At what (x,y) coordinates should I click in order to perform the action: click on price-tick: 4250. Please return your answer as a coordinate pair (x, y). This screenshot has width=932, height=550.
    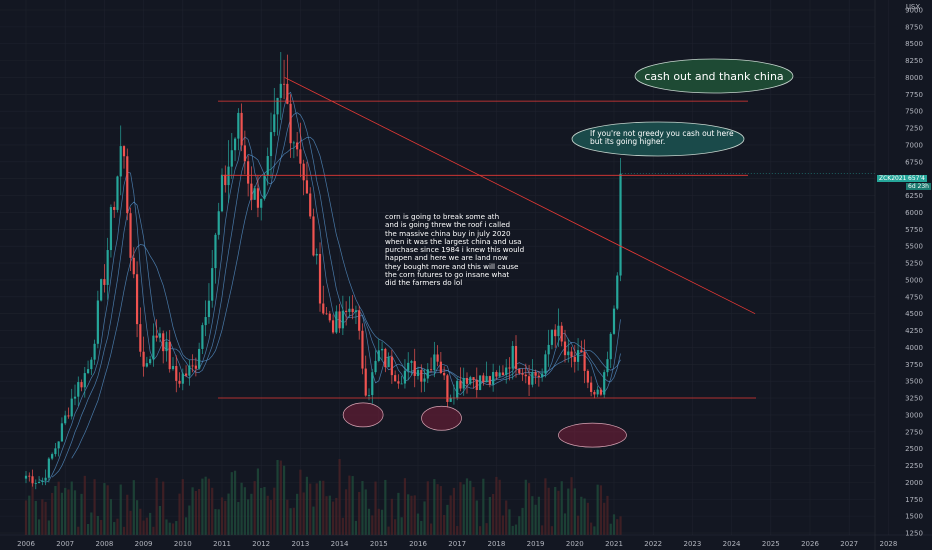
    Looking at the image, I should click on (914, 331).